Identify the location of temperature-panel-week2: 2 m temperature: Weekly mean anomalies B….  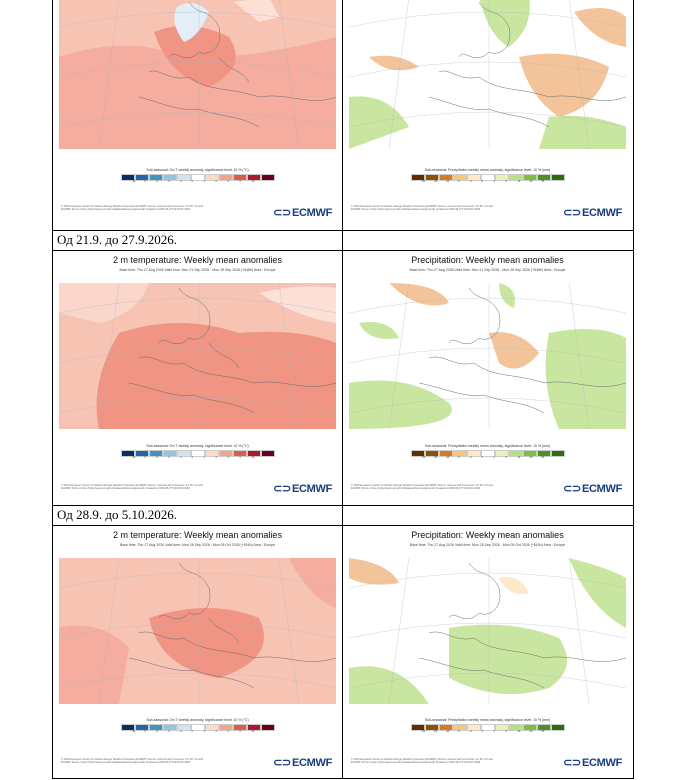
(197, 378).